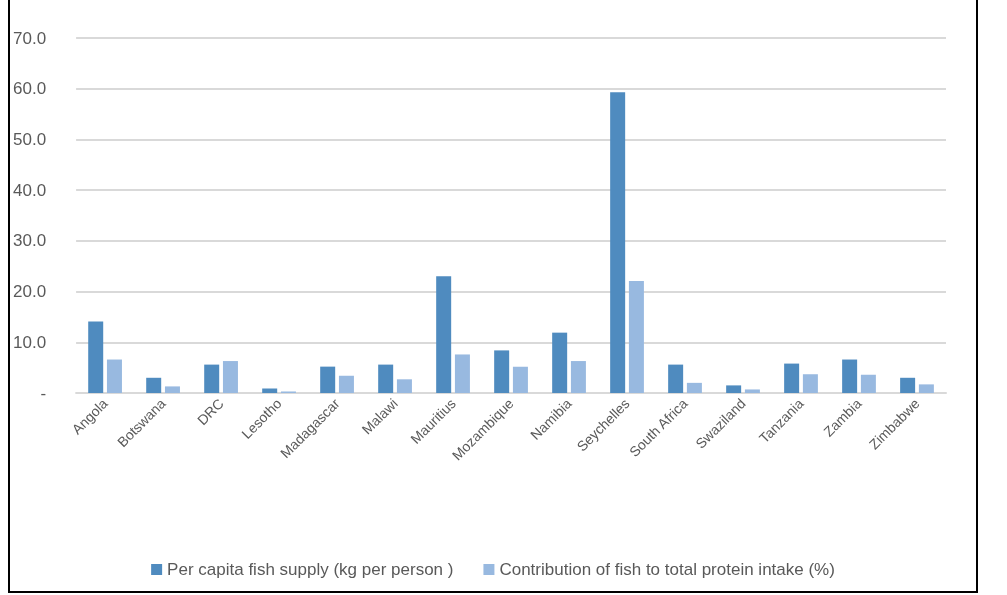 This screenshot has width=1007, height=595. I want to click on y-tick-label: -, so click(43, 393).